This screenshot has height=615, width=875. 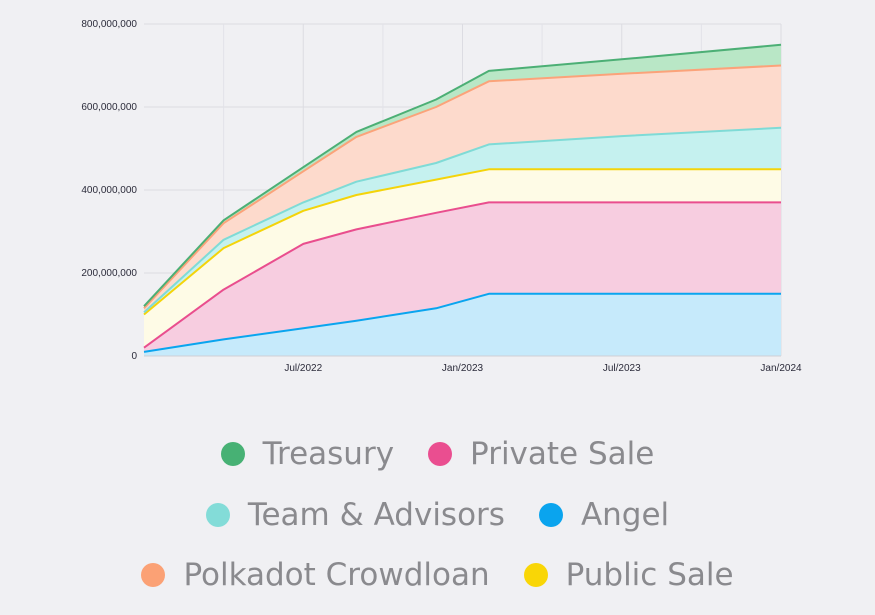 What do you see at coordinates (328, 454) in the screenshot?
I see `legend-label-treasury: Treasury` at bounding box center [328, 454].